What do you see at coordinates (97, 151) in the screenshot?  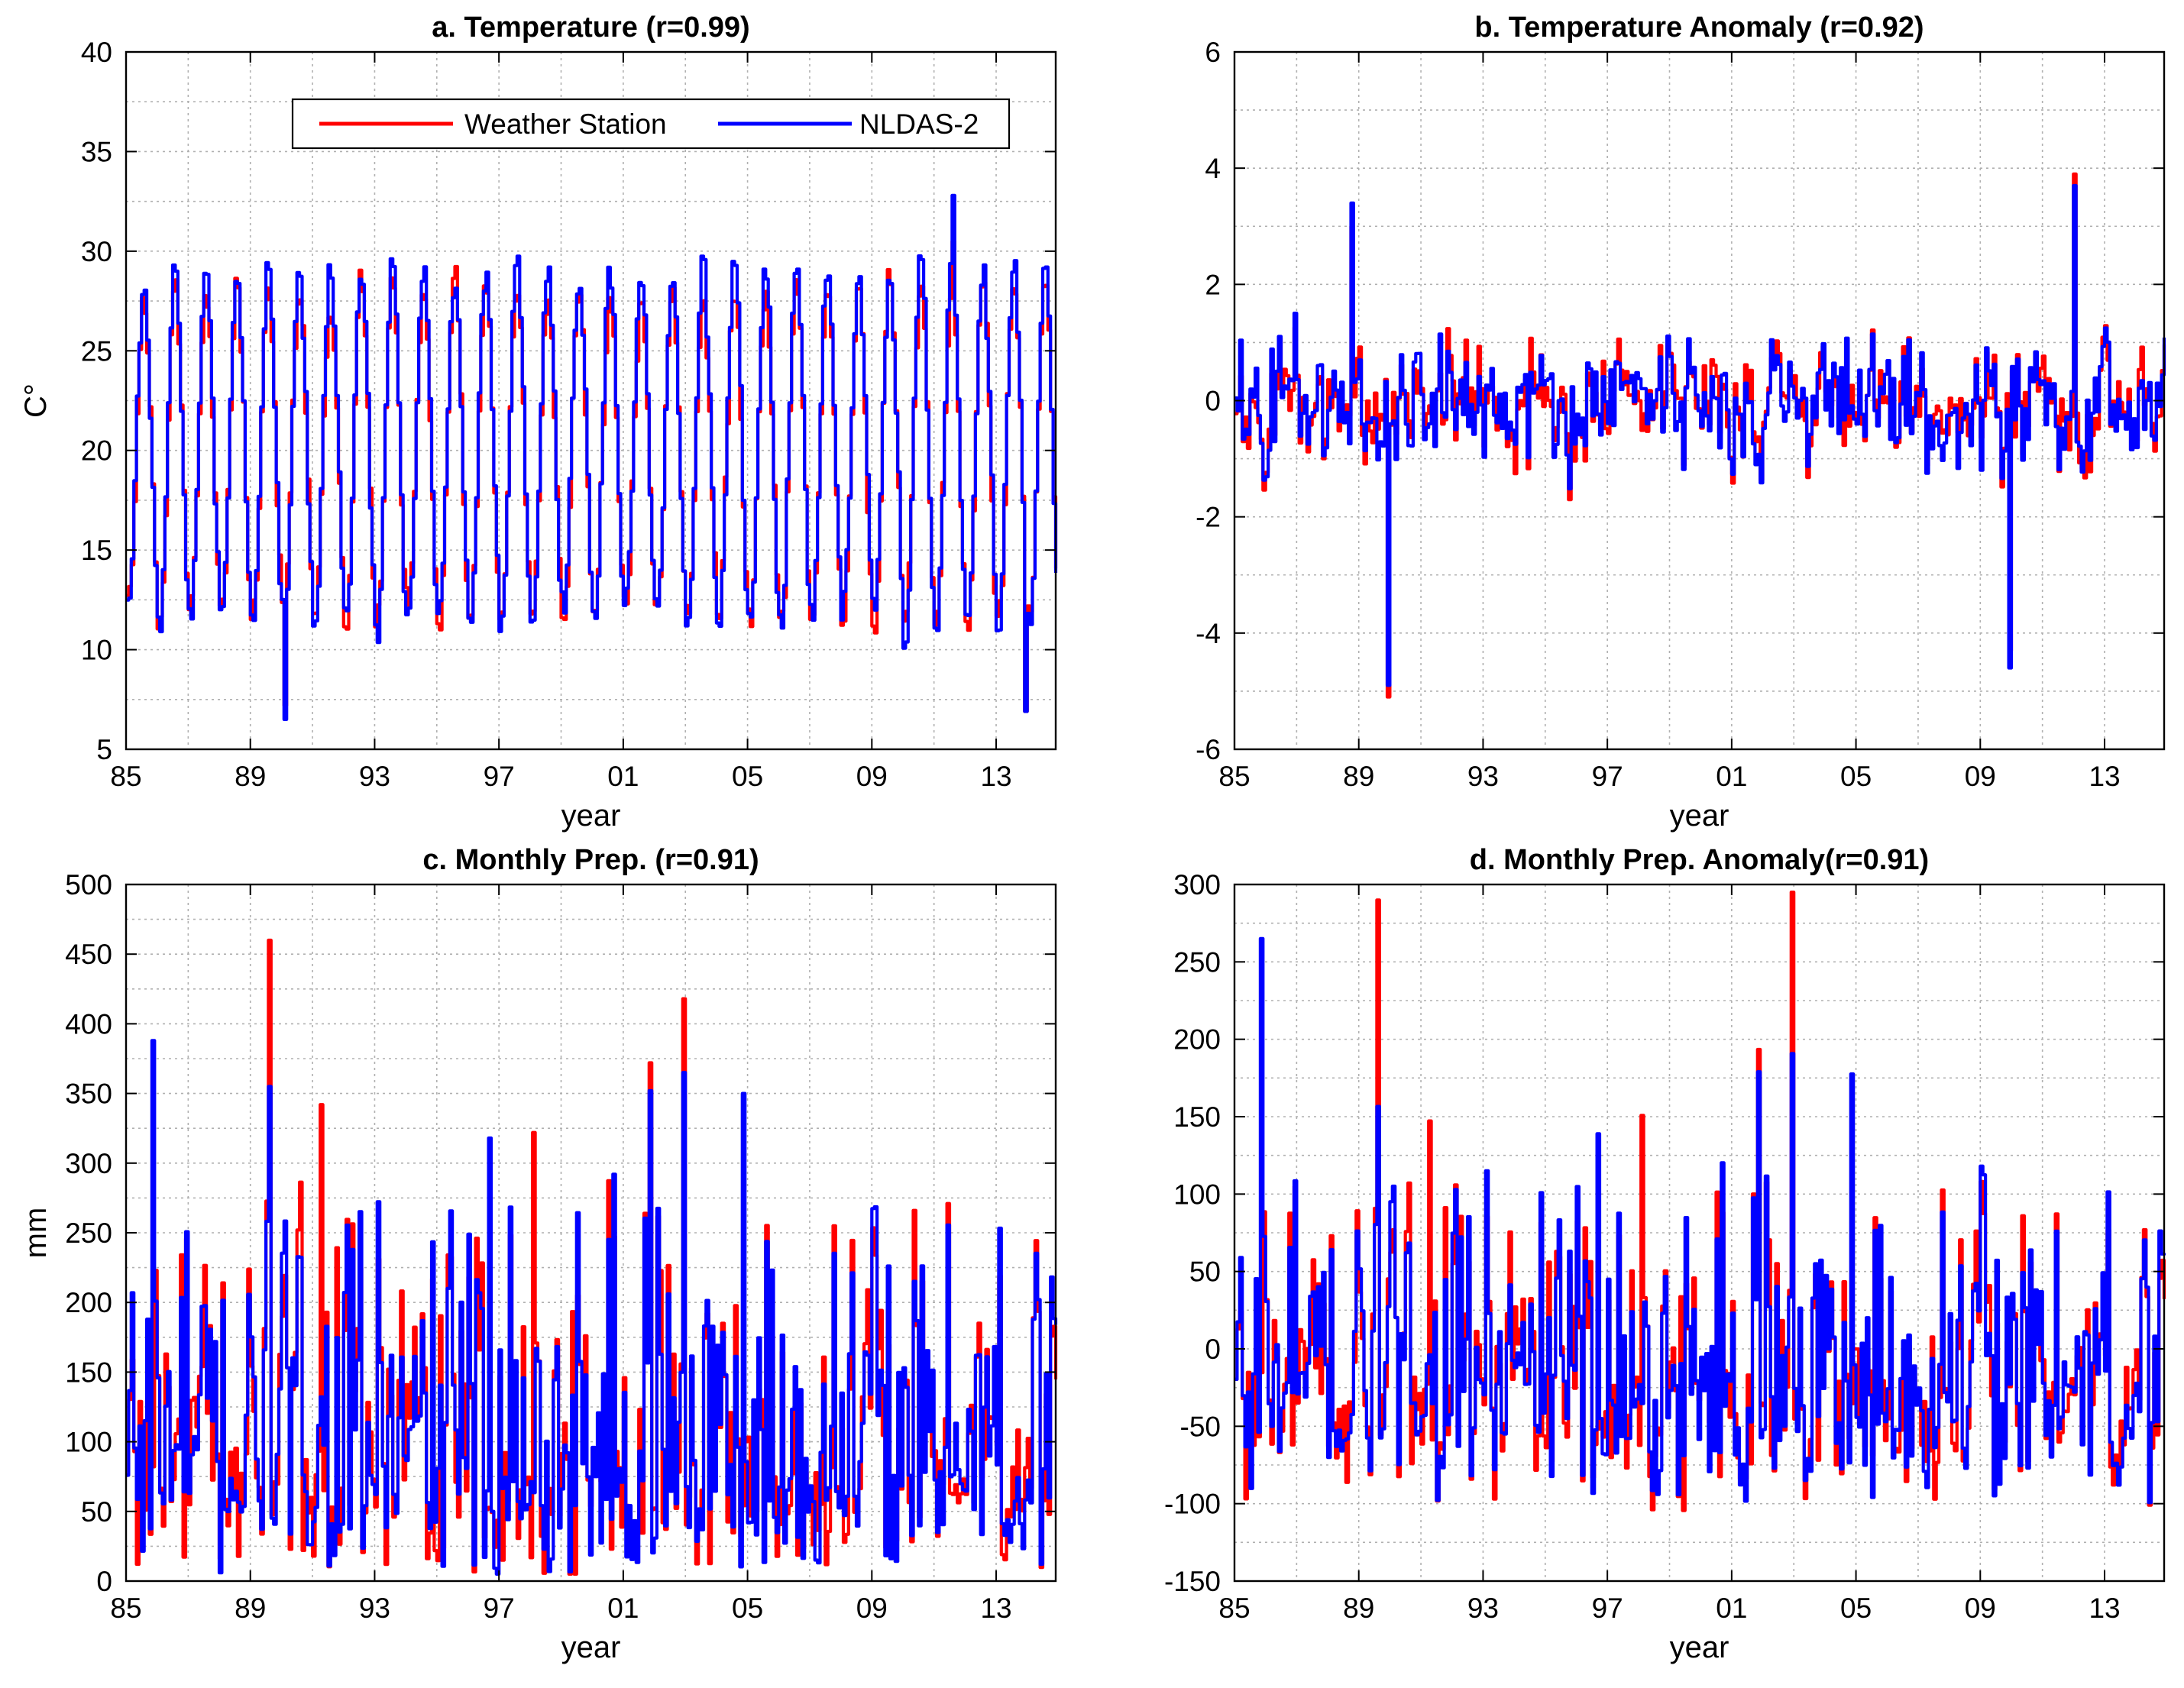 I see `y-tick-label: 35` at bounding box center [97, 151].